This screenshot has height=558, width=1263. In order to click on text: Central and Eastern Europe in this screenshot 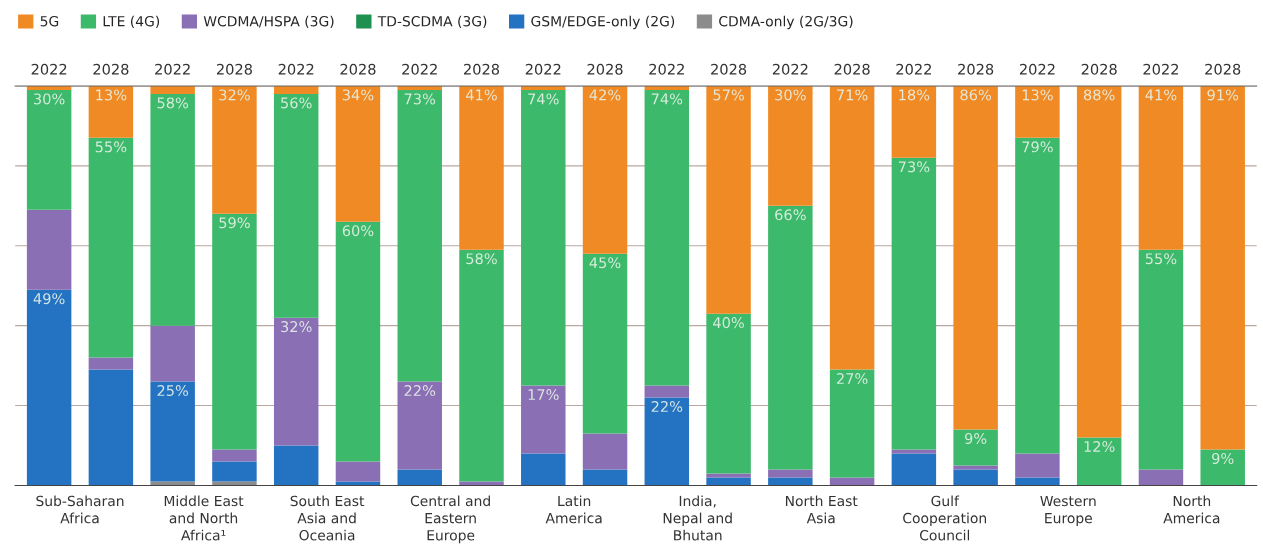, I will do `click(450, 519)`.